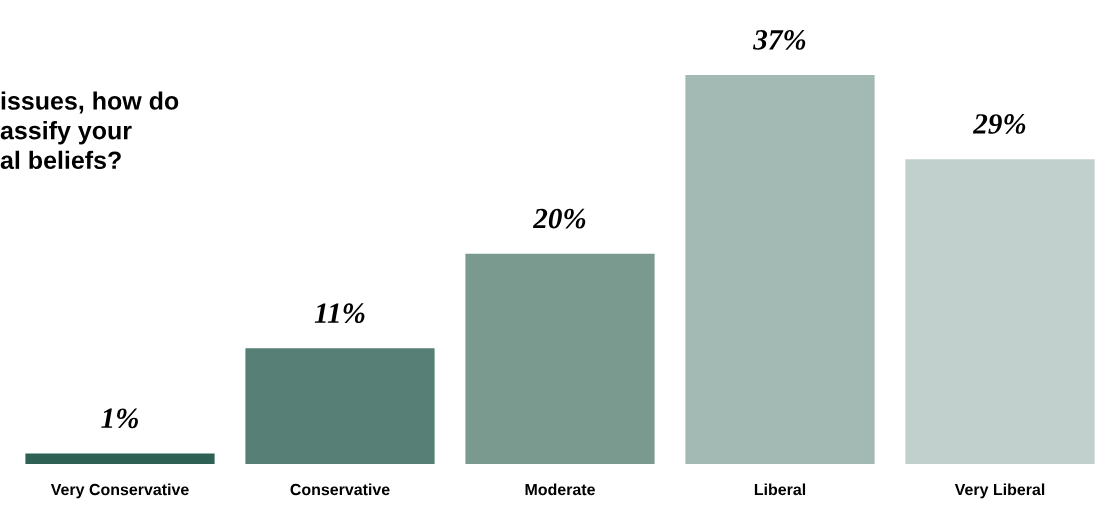 The width and height of the screenshot is (1106, 508). What do you see at coordinates (340, 489) in the screenshot?
I see `x-tick-label: Conservative` at bounding box center [340, 489].